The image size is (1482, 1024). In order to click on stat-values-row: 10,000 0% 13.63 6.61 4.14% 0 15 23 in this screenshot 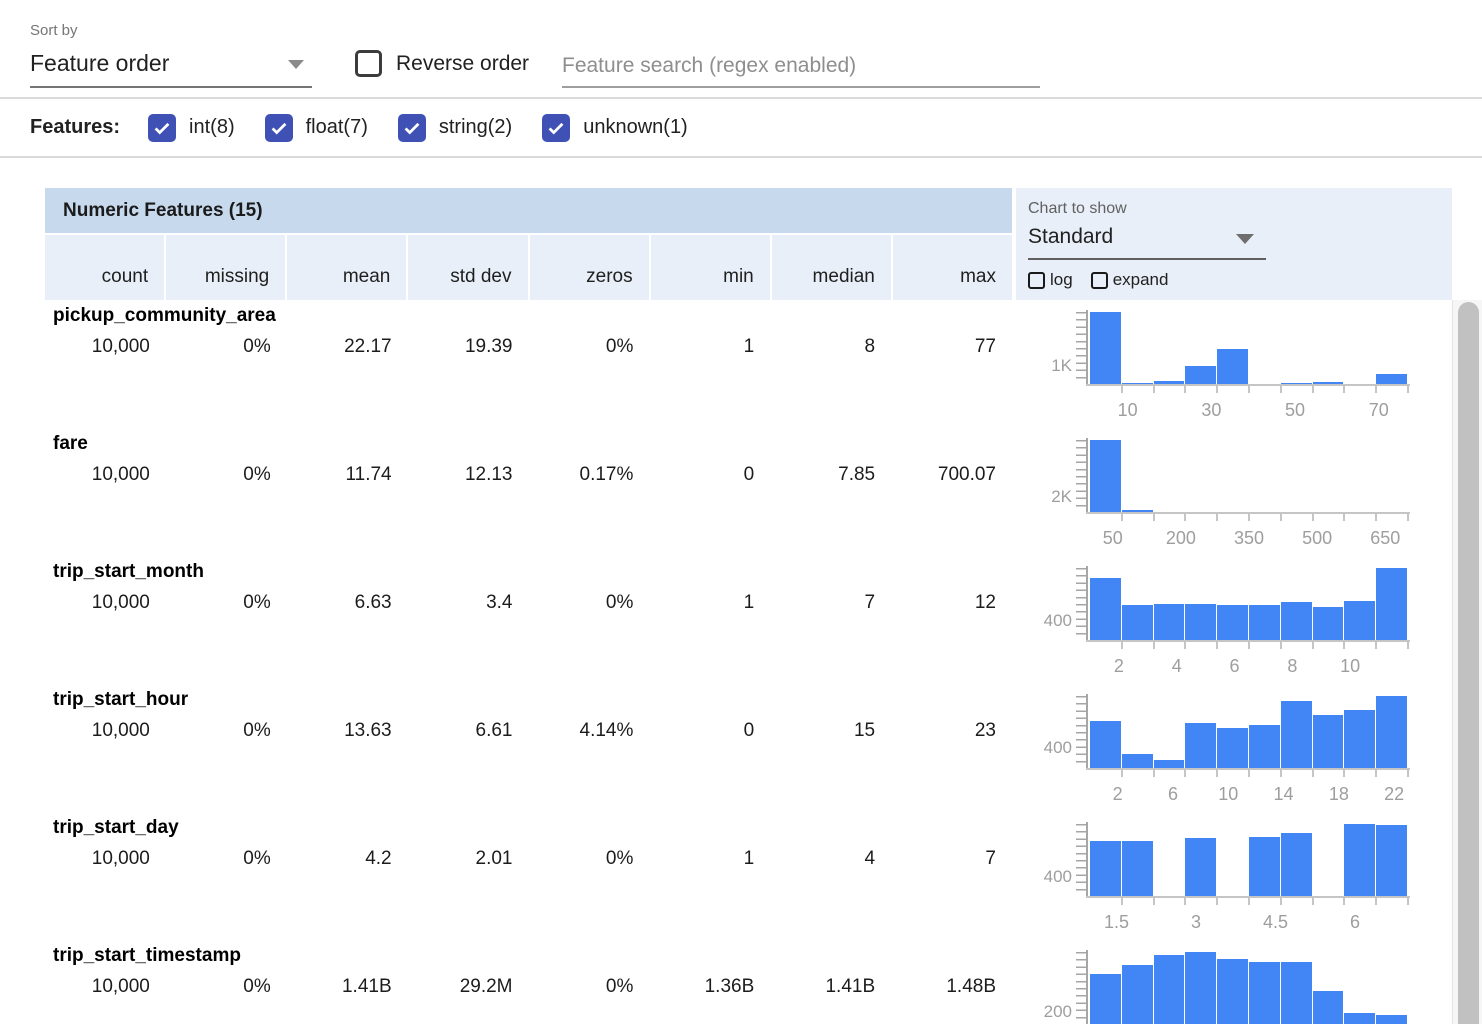, I will do `click(528, 731)`.